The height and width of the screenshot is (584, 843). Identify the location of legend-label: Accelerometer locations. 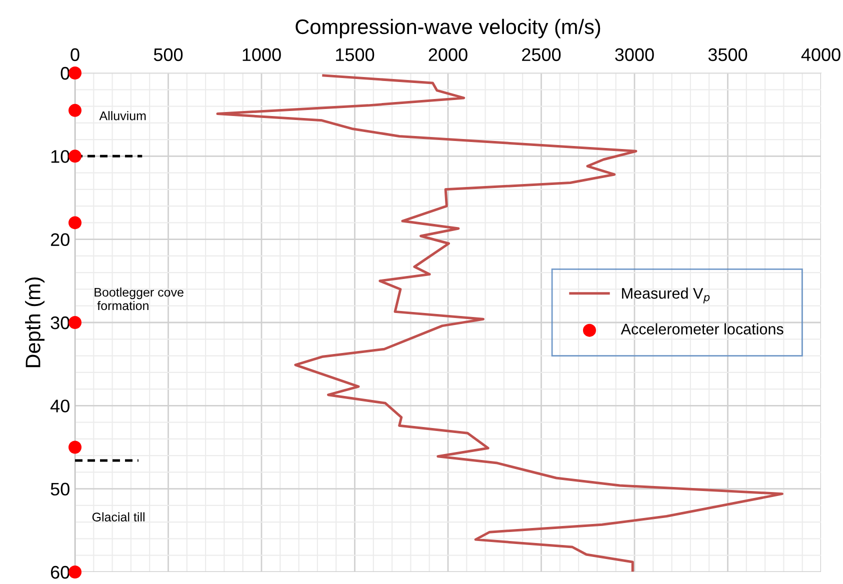
(702, 328).